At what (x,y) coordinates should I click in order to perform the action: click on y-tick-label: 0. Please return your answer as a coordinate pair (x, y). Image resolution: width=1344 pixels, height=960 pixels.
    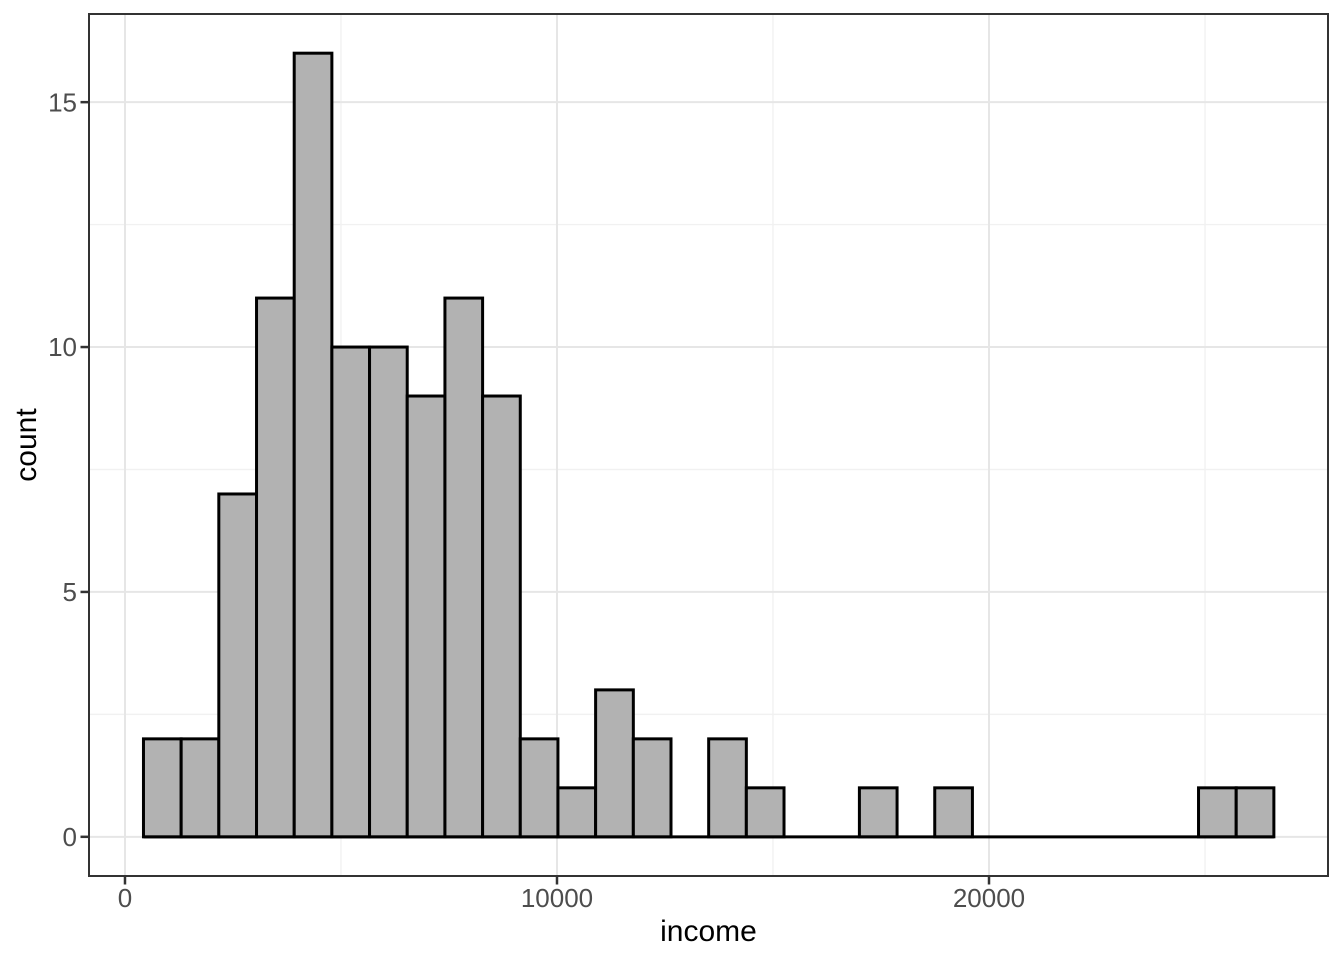
    Looking at the image, I should click on (70, 837).